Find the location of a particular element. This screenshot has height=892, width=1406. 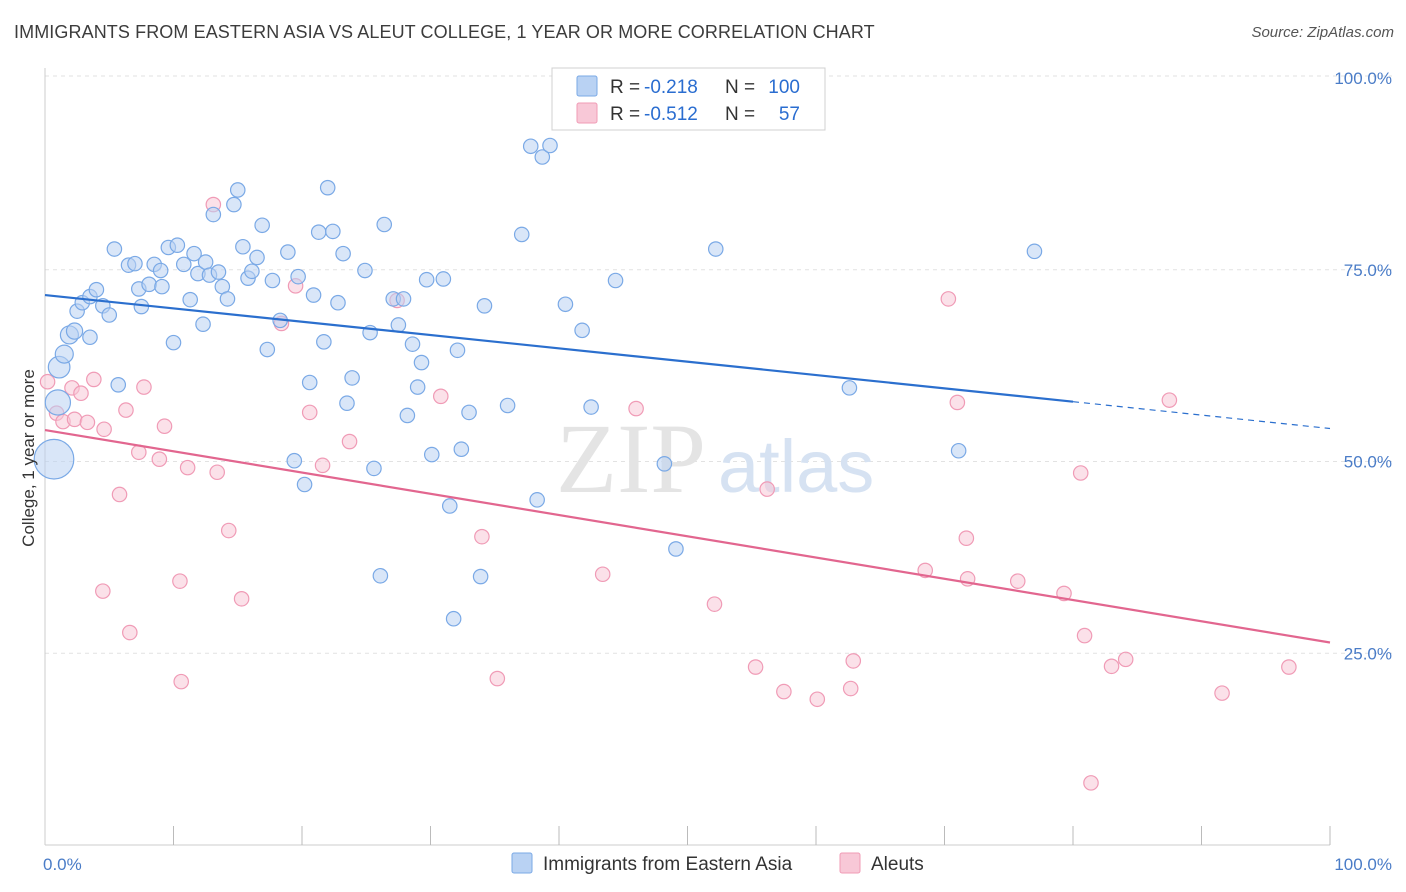

legend-n-label-1: N = is located at coordinates (740, 87).